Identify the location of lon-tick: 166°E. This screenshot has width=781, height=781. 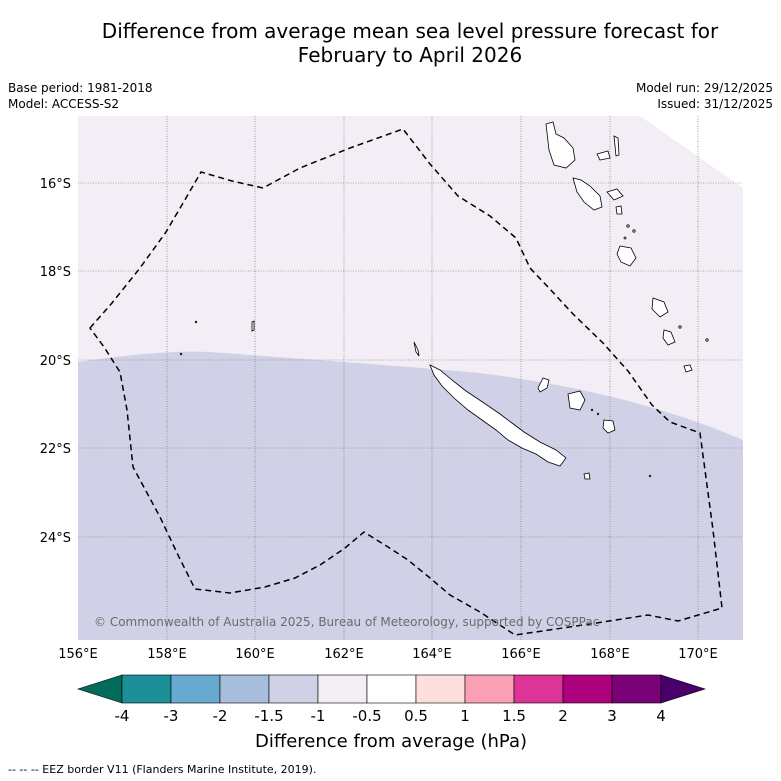
(521, 654).